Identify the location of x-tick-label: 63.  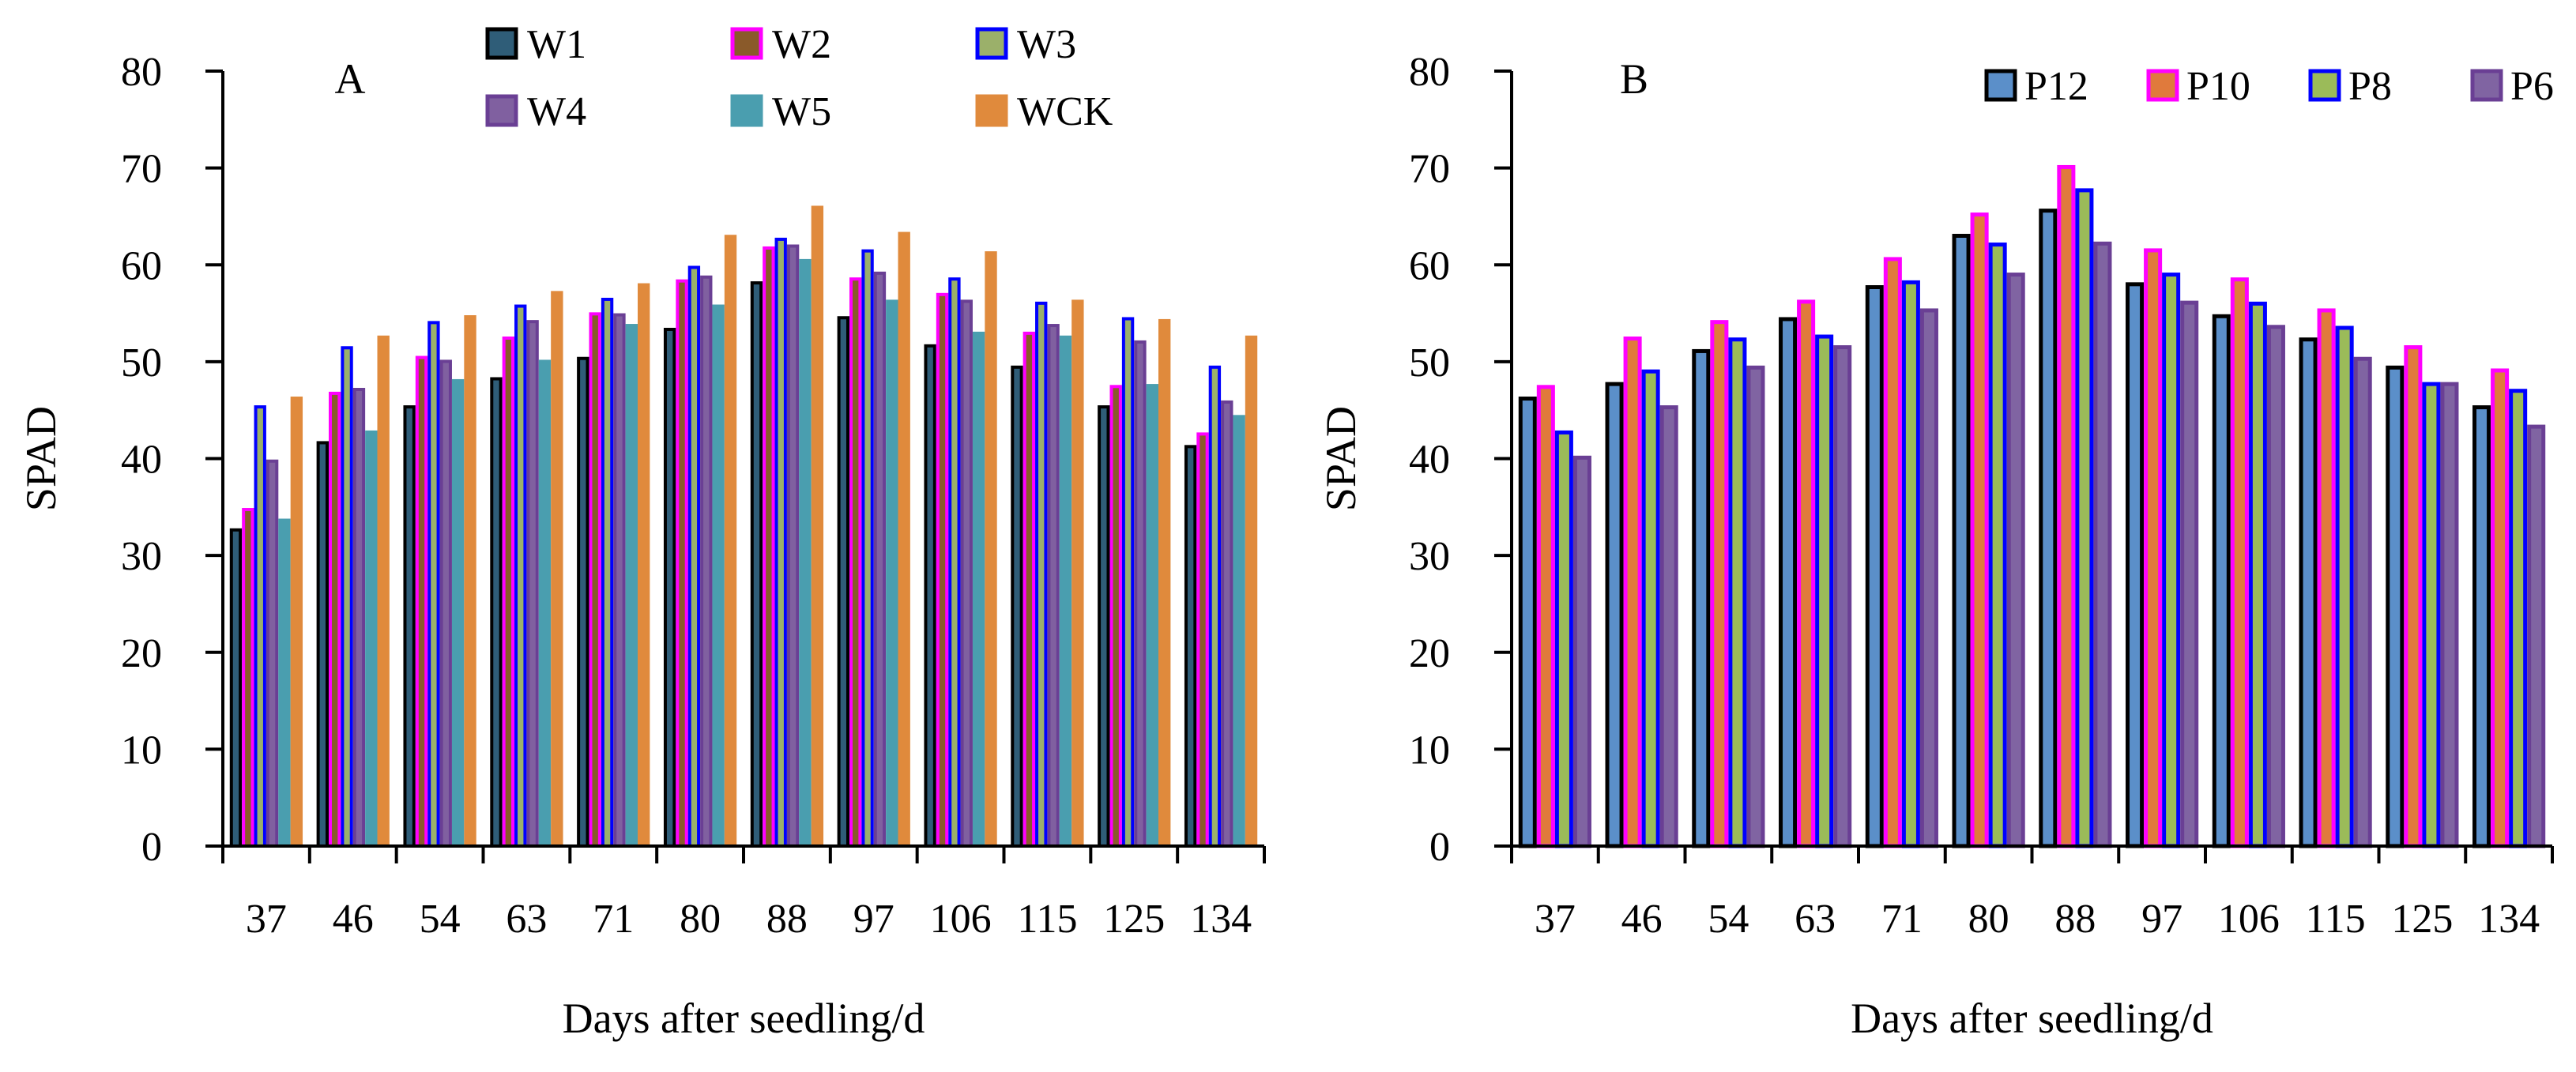
(526, 919).